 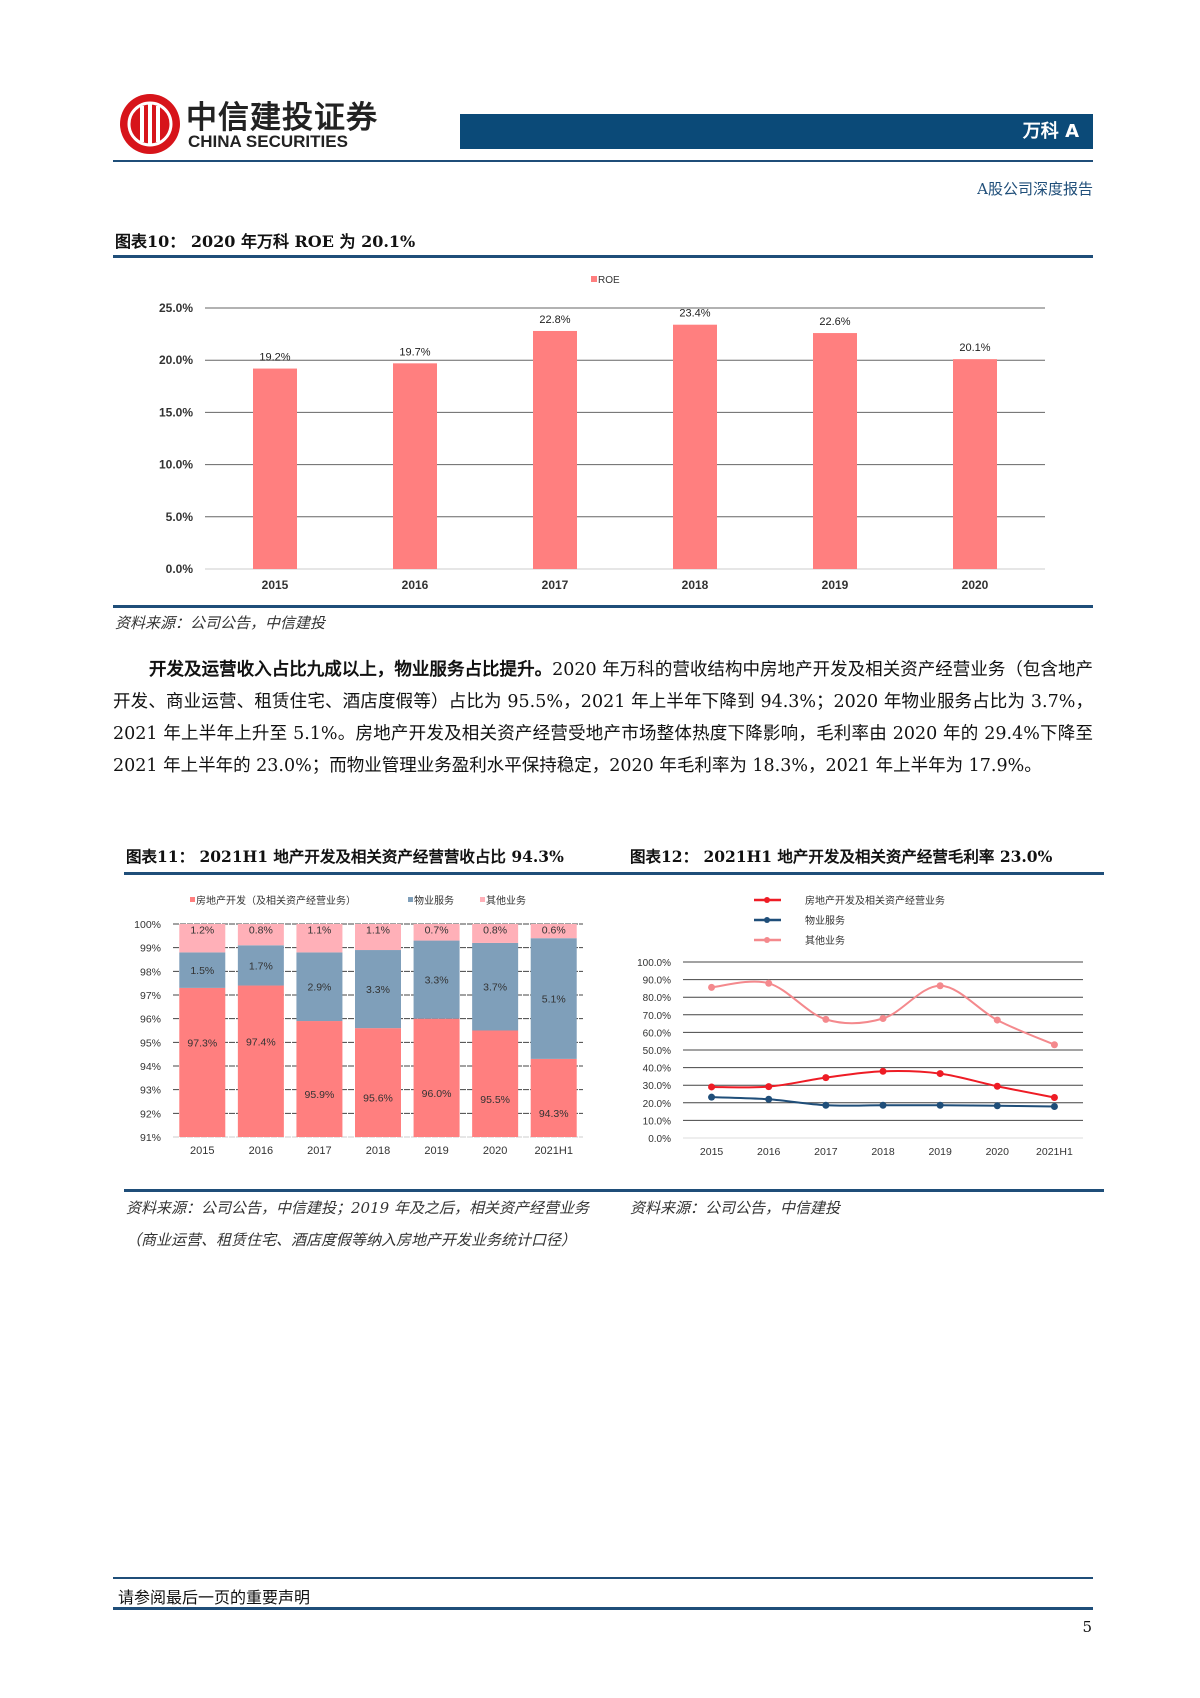 What do you see at coordinates (180, 517) in the screenshot?
I see `y-tick-label: 5.0%` at bounding box center [180, 517].